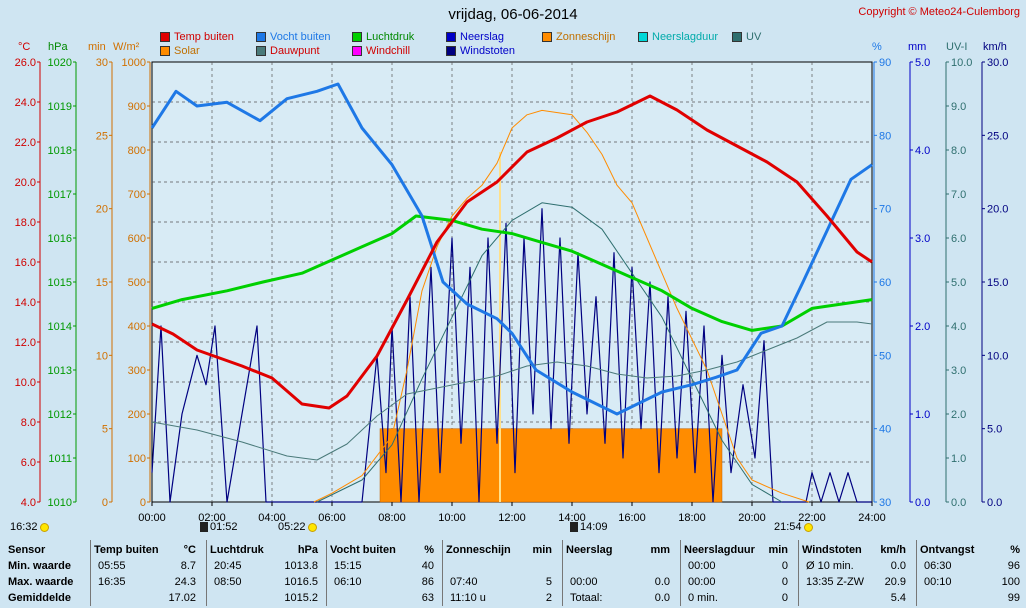  I want to click on stats-header-unit: km/h, so click(893, 550).